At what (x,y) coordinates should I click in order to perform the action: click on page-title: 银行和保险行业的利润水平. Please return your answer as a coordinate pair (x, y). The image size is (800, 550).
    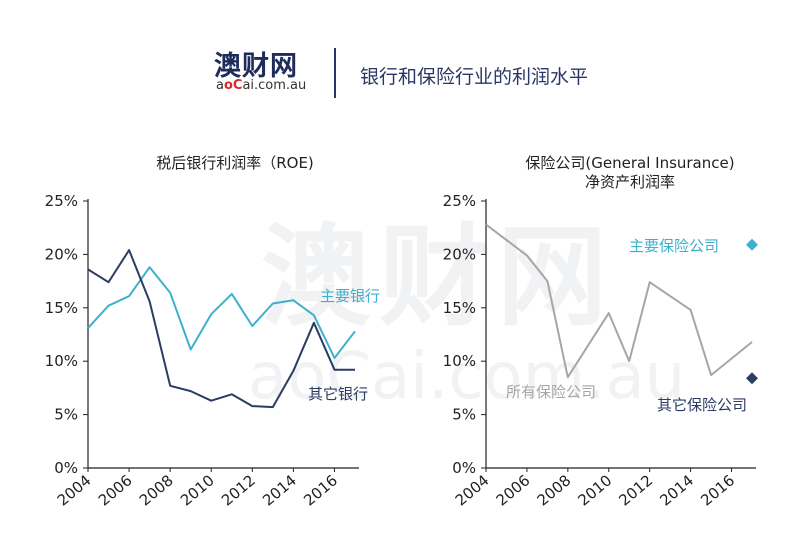
    Looking at the image, I should click on (474, 77).